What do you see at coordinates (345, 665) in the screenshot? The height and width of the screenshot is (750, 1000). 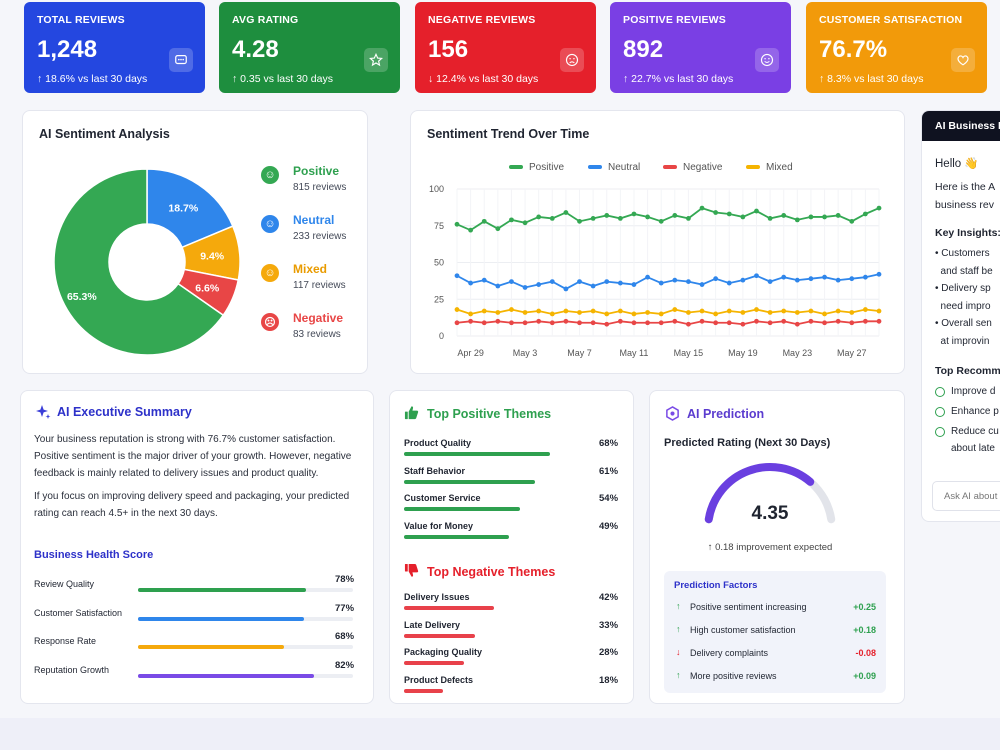 I see `health-value: 82%` at bounding box center [345, 665].